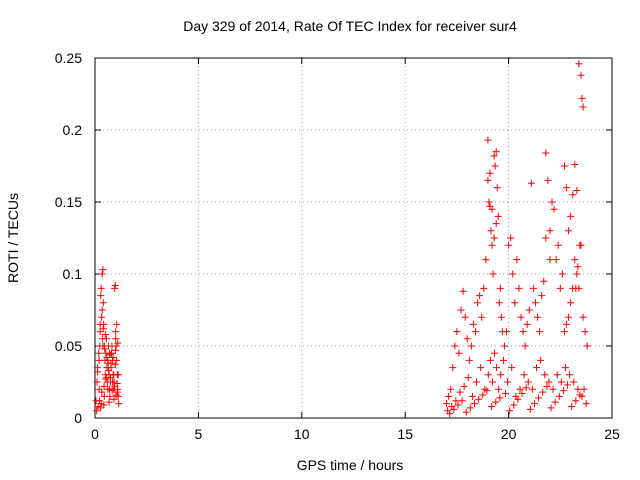 Image resolution: width=640 pixels, height=480 pixels. What do you see at coordinates (68, 346) in the screenshot?
I see `y-tick-label: 0.05` at bounding box center [68, 346].